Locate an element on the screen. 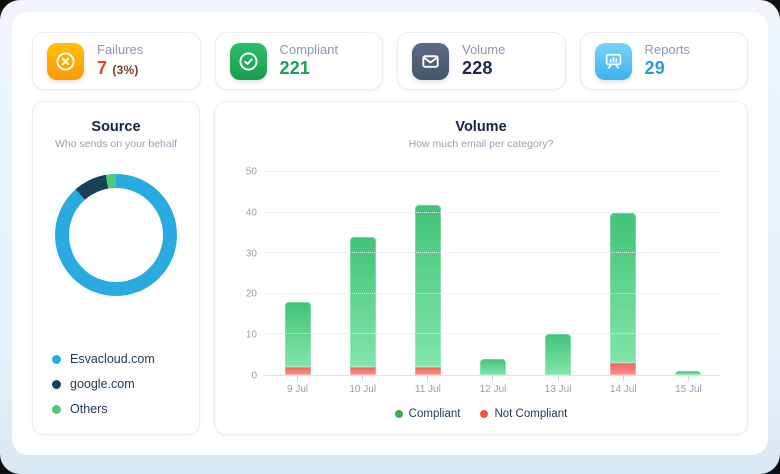 The image size is (780, 474). stat-value: 29 is located at coordinates (654, 68).